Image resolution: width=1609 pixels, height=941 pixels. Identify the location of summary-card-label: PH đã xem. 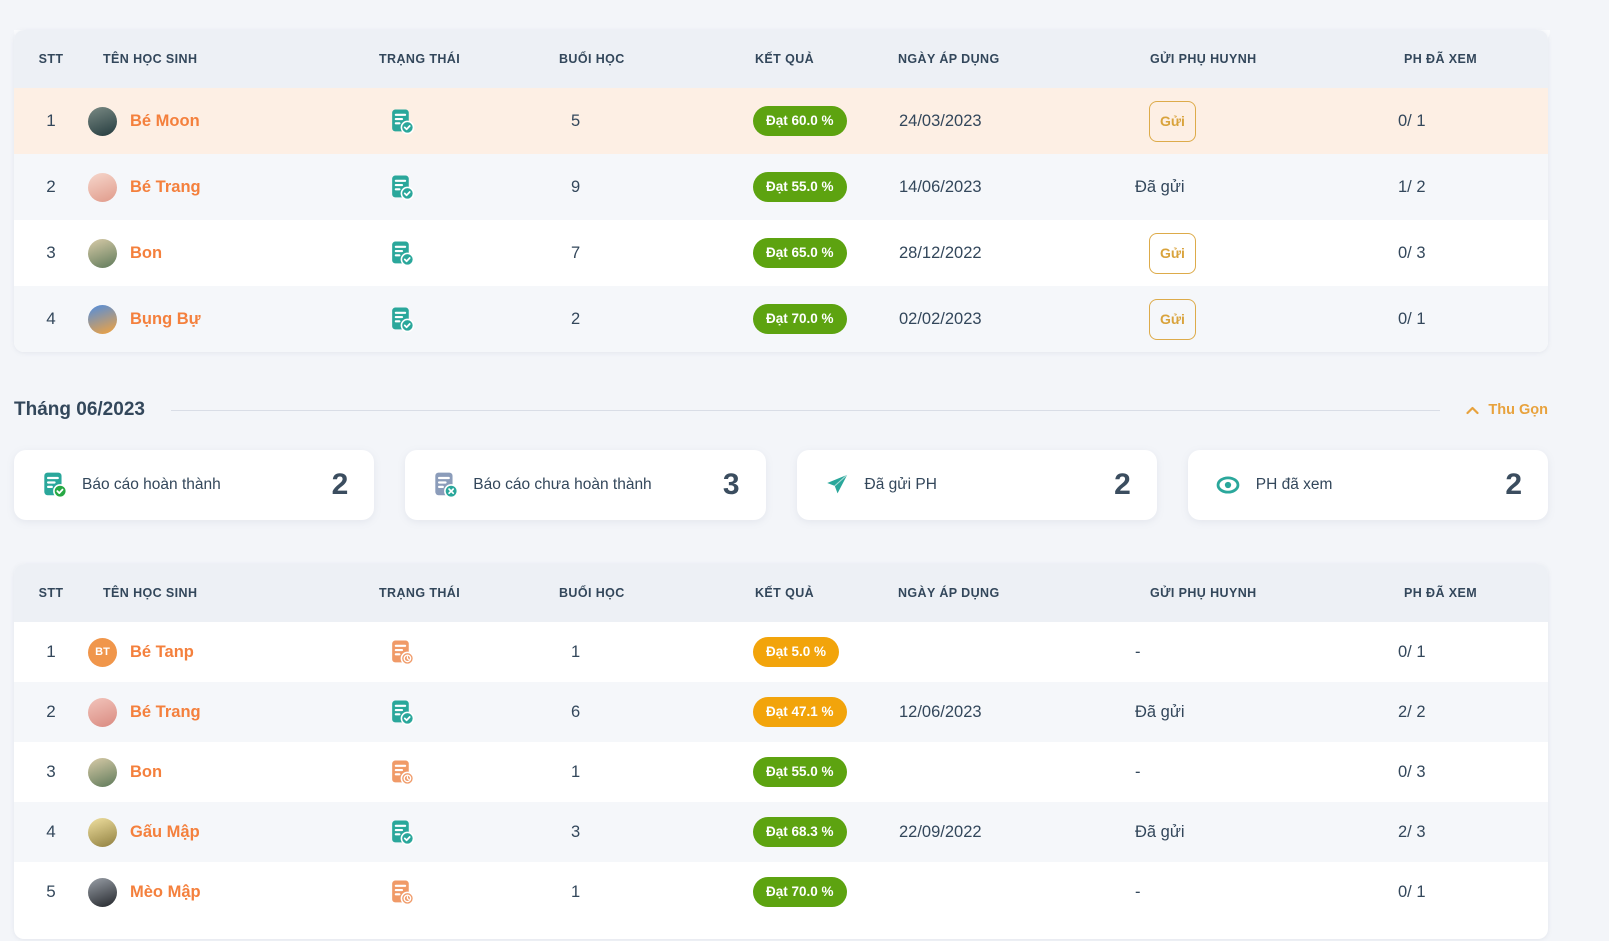
(1294, 484).